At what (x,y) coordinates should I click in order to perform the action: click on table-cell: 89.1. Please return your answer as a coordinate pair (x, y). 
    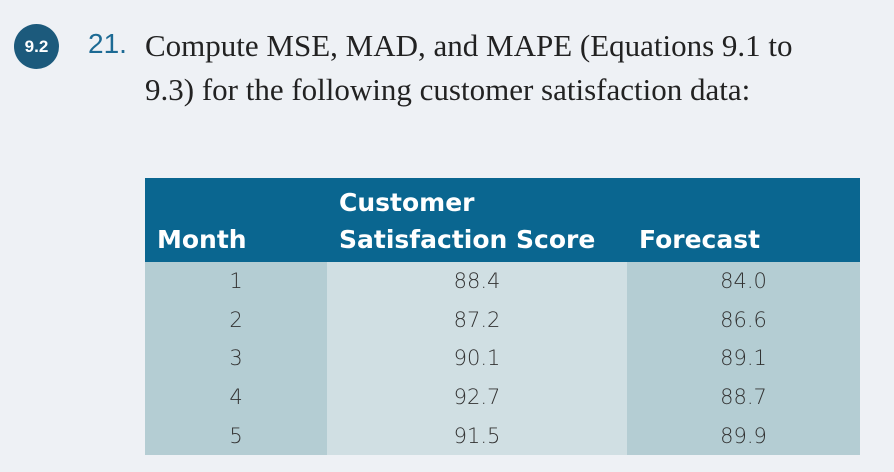
    Looking at the image, I should click on (743, 358).